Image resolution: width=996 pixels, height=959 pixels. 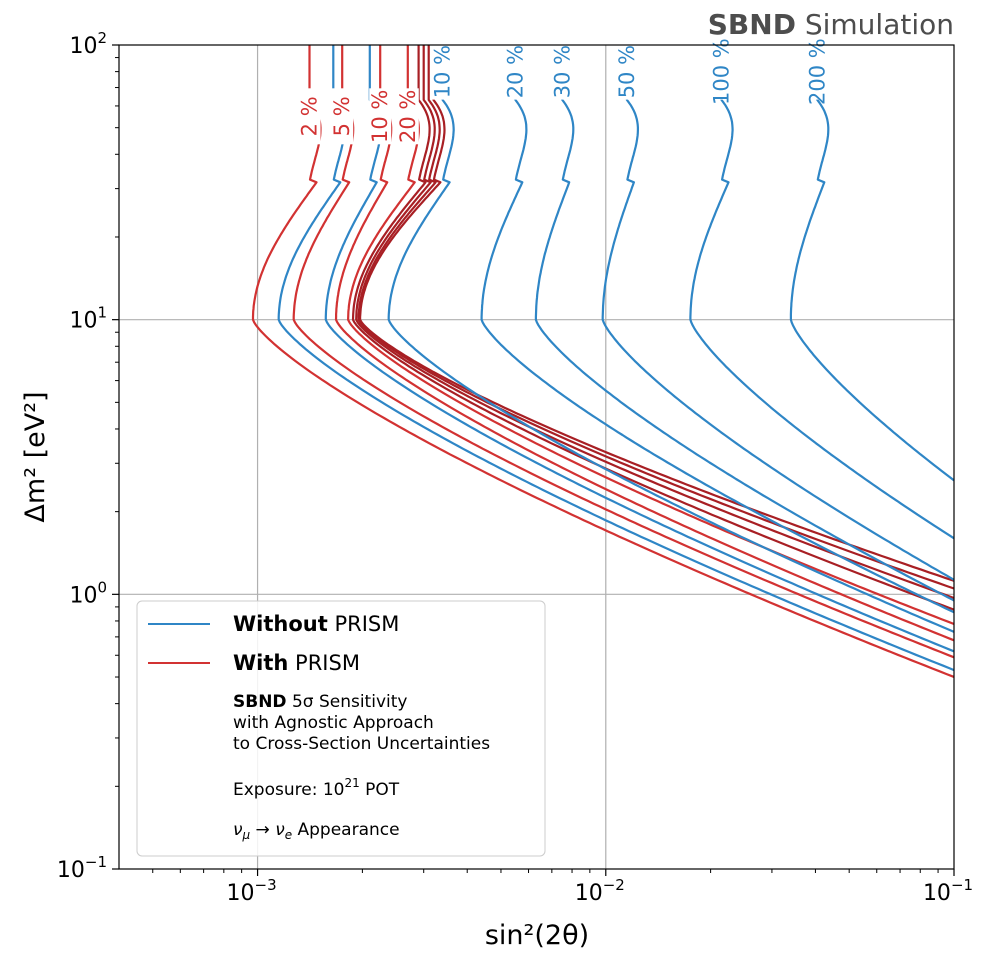 What do you see at coordinates (102, 587) in the screenshot?
I see `y-tick-exp: 0` at bounding box center [102, 587].